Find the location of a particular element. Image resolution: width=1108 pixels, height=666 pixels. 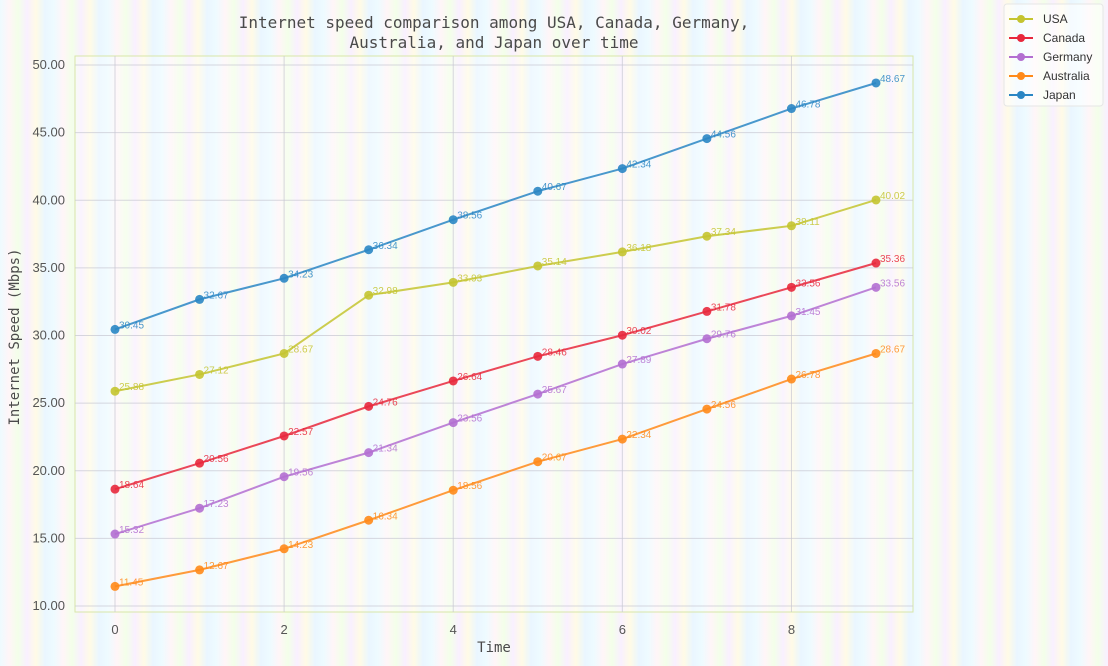

x-tick-label: 2 is located at coordinates (283, 629).